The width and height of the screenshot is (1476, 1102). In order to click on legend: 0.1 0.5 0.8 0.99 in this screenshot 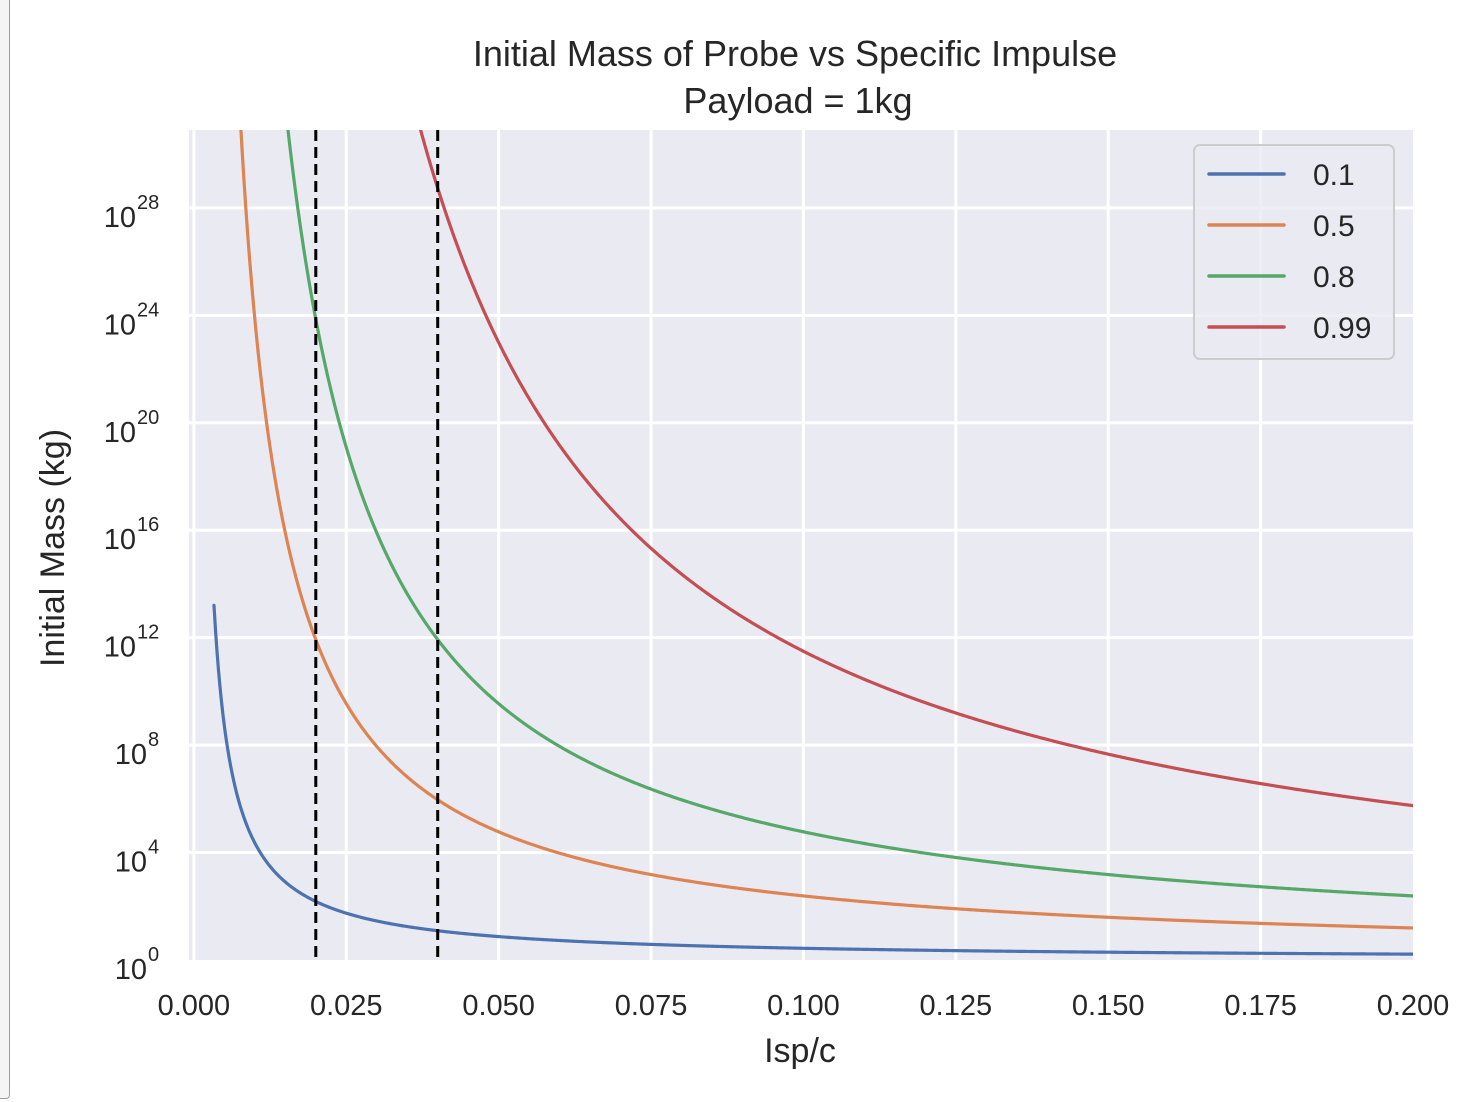, I will do `click(1294, 252)`.